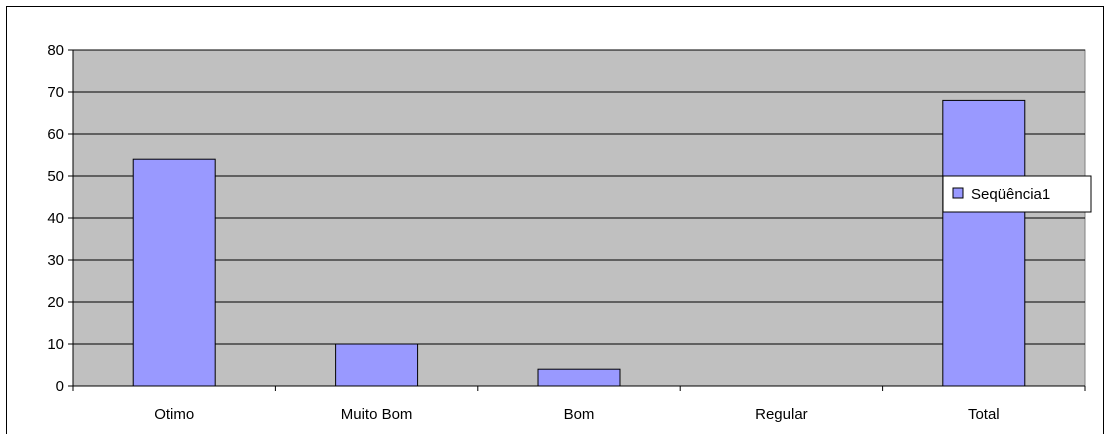 Image resolution: width=1104 pixels, height=434 pixels. What do you see at coordinates (60, 386) in the screenshot?
I see `y-tick-label-0: 0` at bounding box center [60, 386].